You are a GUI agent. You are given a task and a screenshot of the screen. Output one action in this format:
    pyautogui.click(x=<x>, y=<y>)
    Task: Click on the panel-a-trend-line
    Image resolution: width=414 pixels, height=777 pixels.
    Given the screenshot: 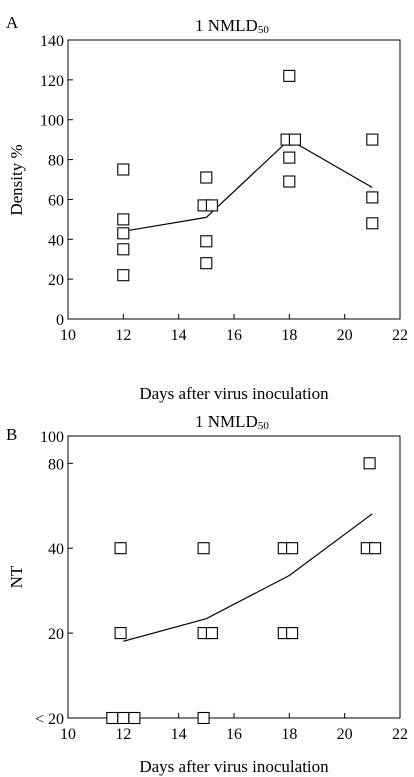 What is the action you would take?
    pyautogui.click(x=248, y=185)
    